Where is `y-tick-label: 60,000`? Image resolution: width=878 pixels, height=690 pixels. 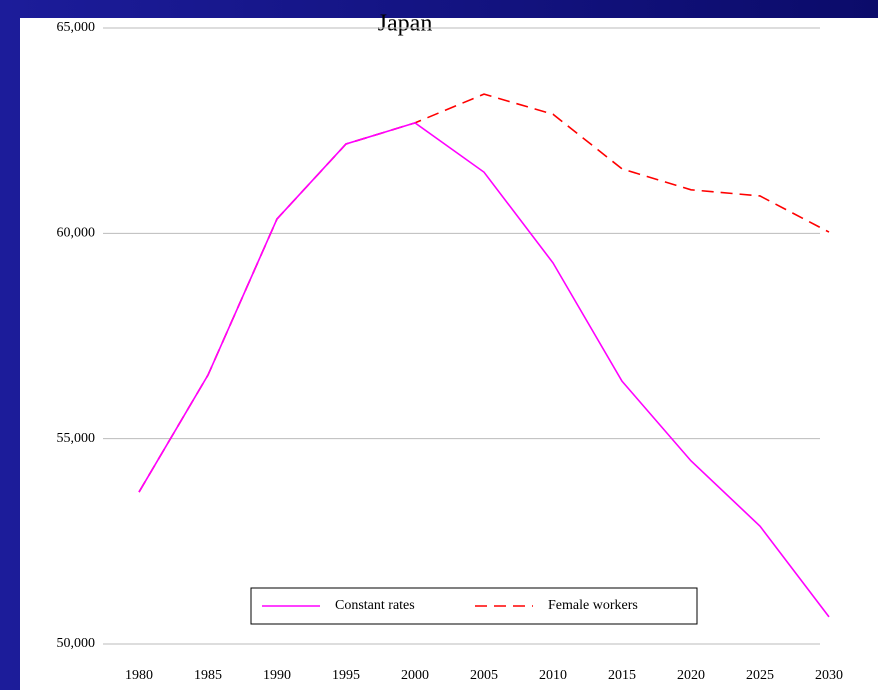
y-tick-label: 60,000 is located at coordinates (76, 233).